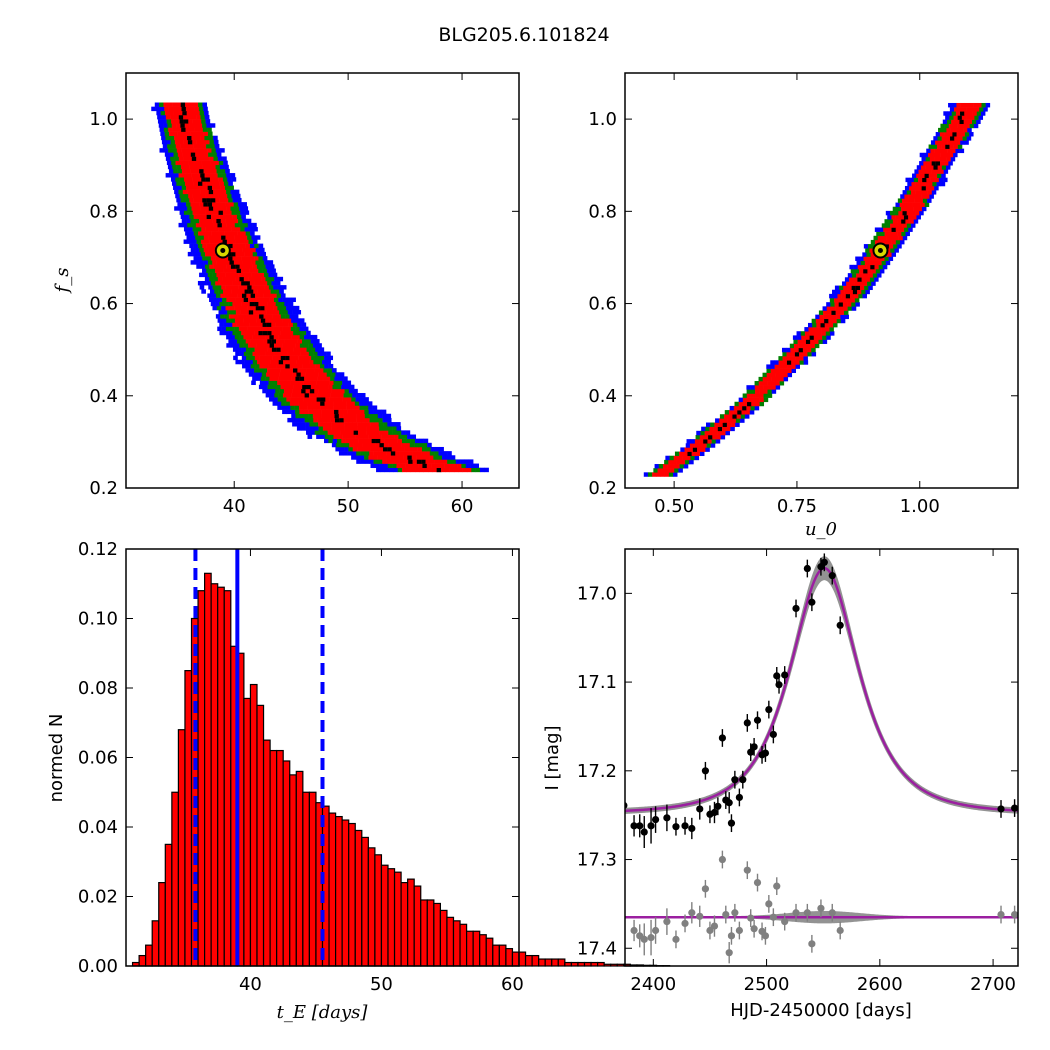 This screenshot has width=1050, height=1050. What do you see at coordinates (821, 529) in the screenshot?
I see `x-axis-label: u_0` at bounding box center [821, 529].